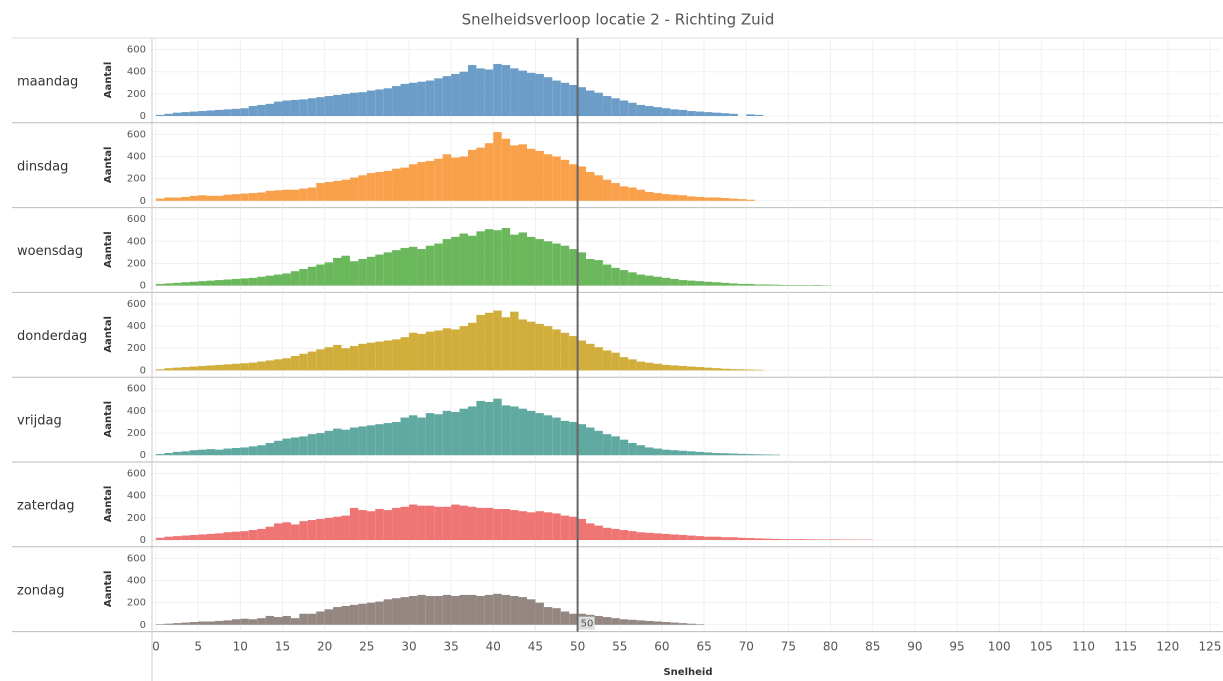  I want to click on row-label: vrijdag, so click(39, 421).